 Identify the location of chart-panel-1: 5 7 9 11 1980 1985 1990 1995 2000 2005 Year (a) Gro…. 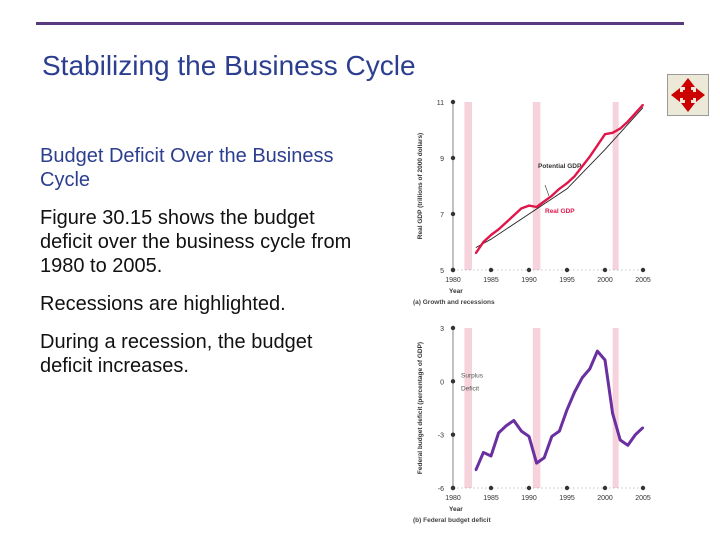
(532, 202).